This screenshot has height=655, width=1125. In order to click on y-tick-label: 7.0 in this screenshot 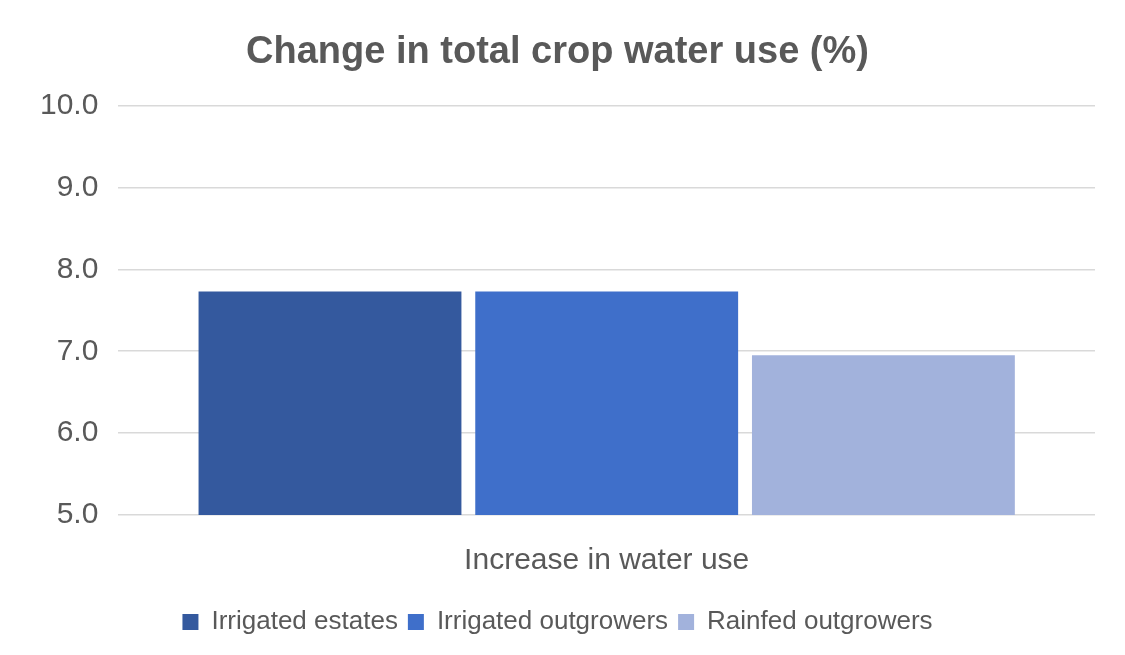, I will do `click(77, 349)`.